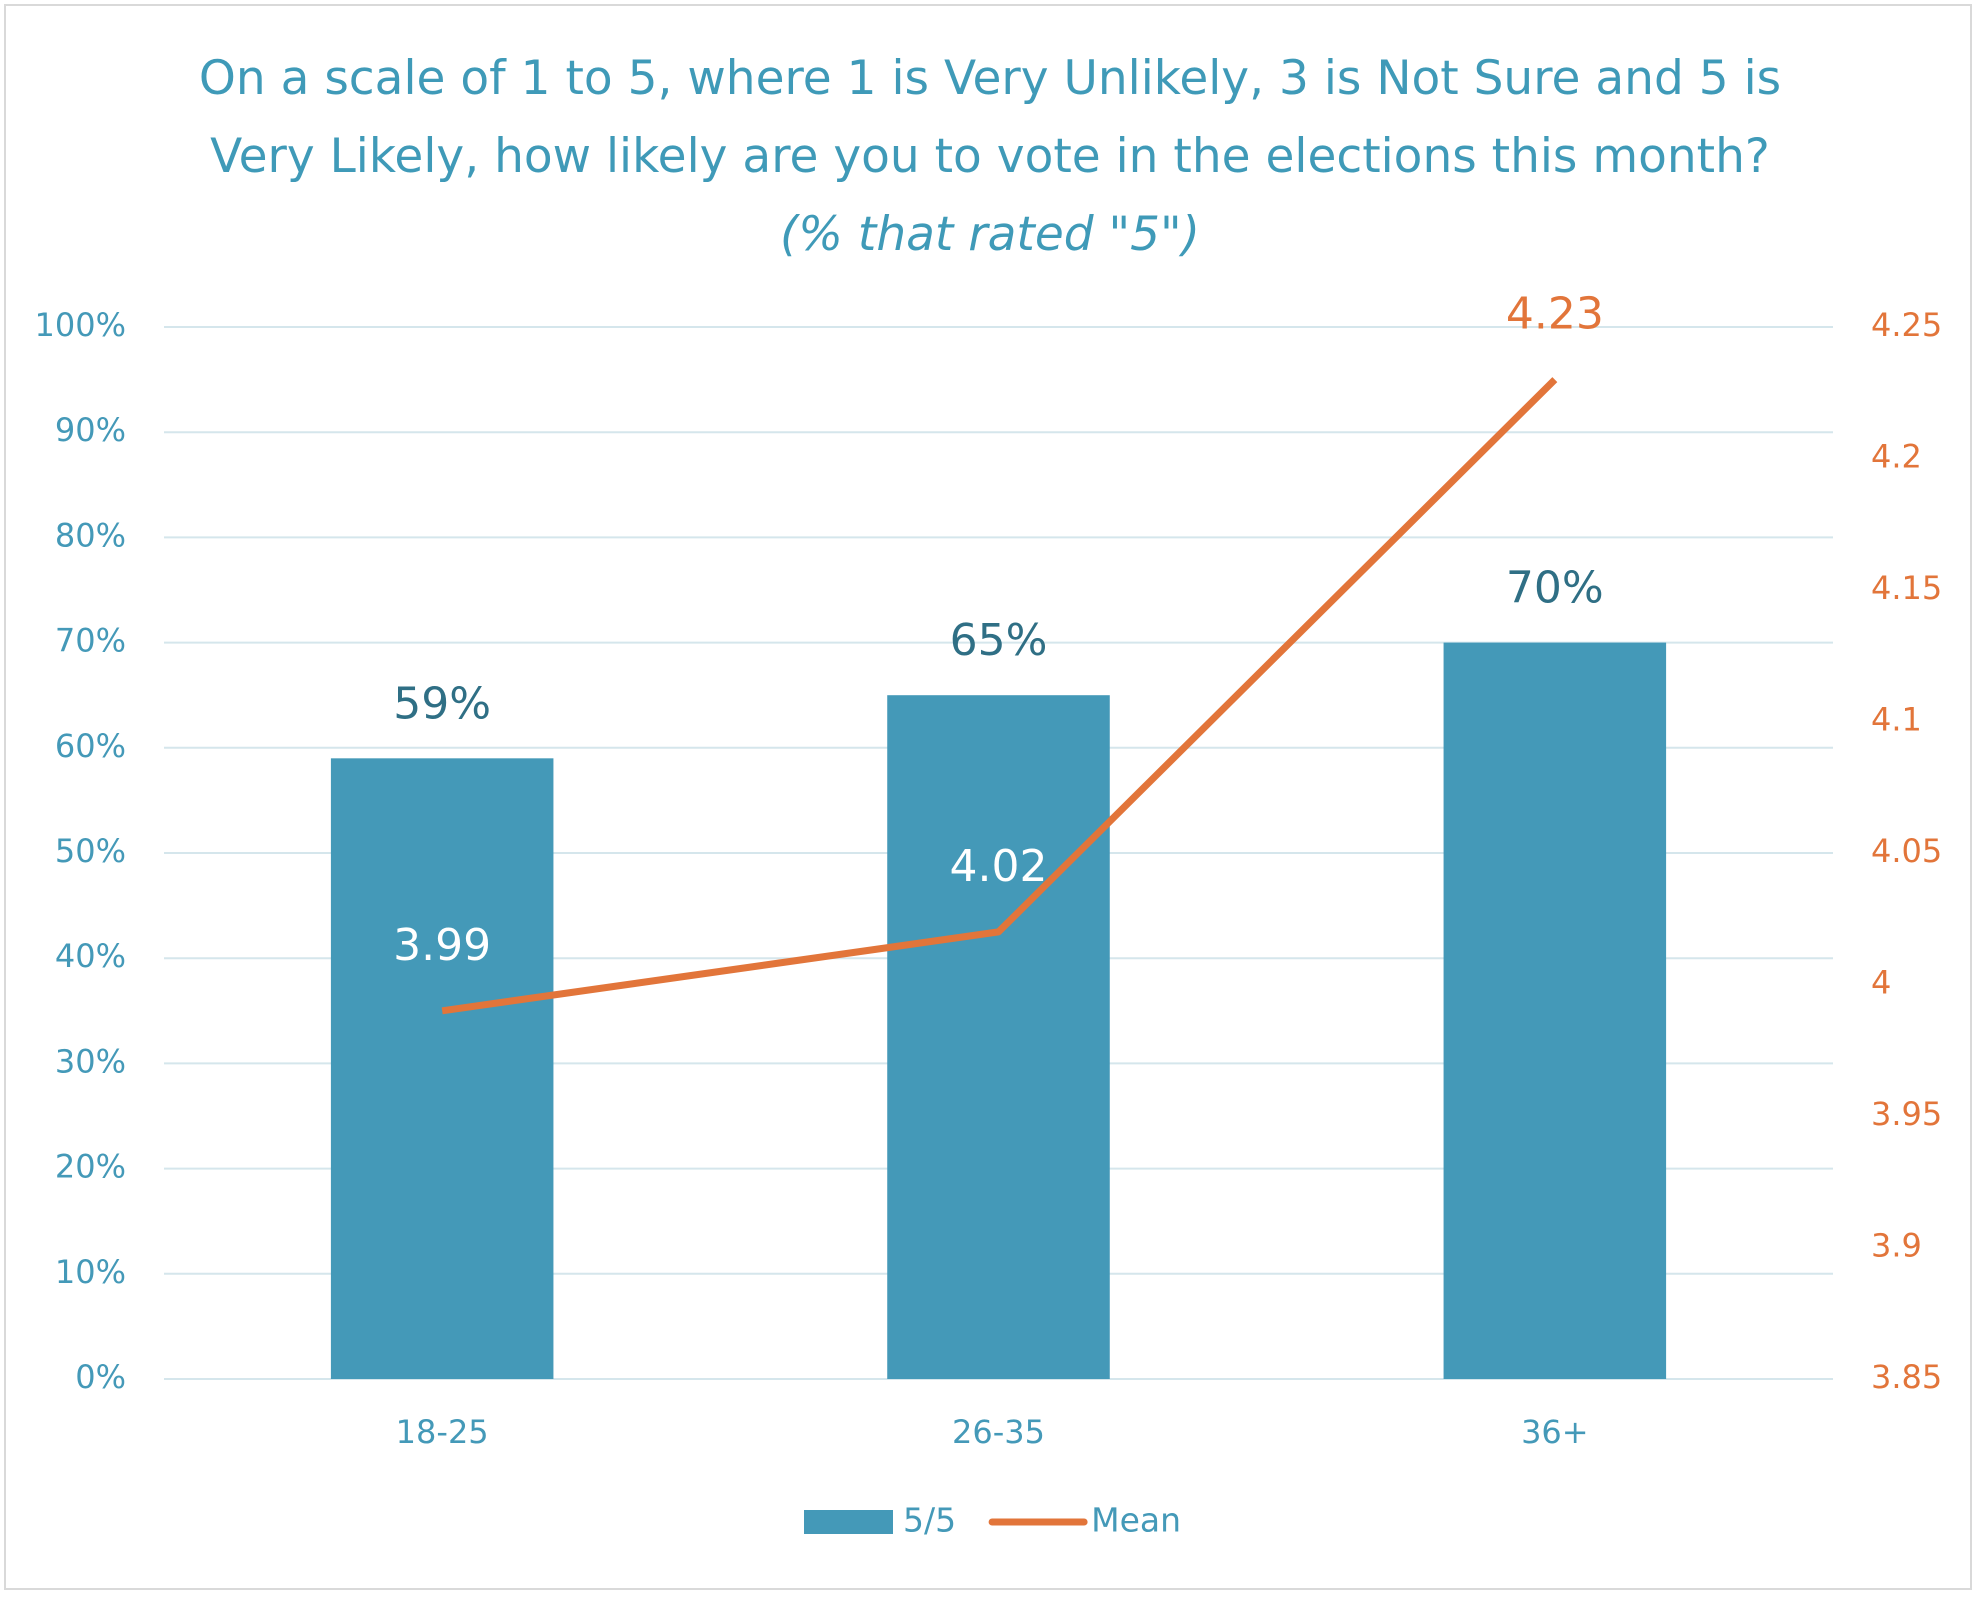  I want to click on y-tick-label: 60%, so click(90, 746).